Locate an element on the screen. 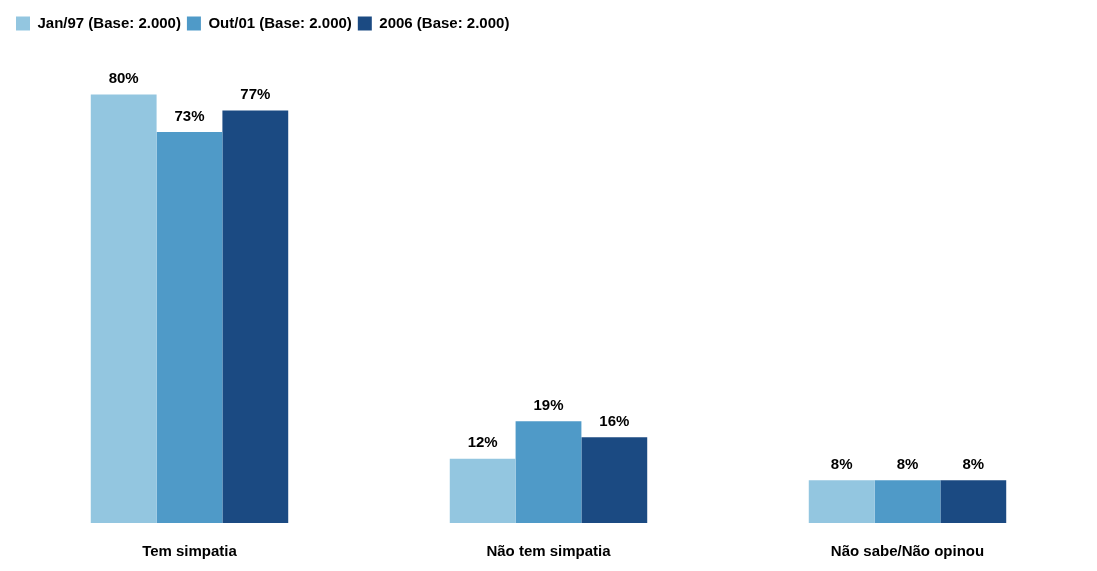 The width and height of the screenshot is (1097, 571). data-label: 12% is located at coordinates (482, 442).